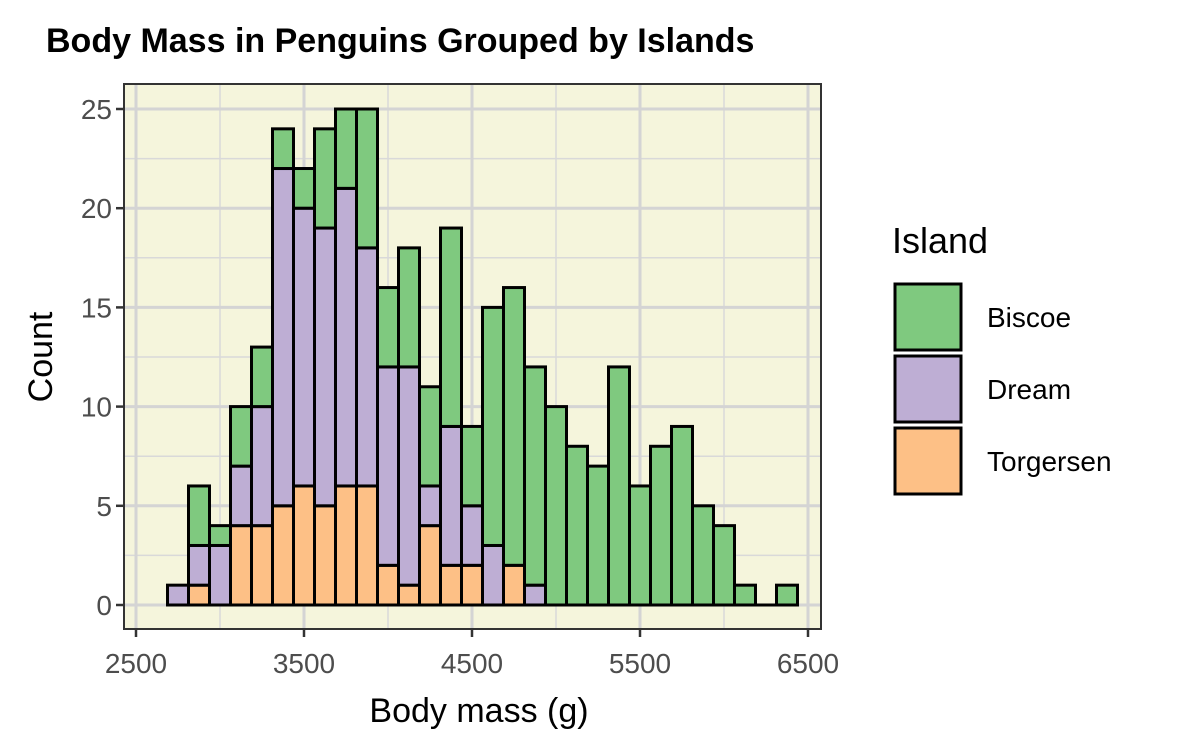  Describe the element at coordinates (96, 307) in the screenshot. I see `y-tick-label: 15` at that location.